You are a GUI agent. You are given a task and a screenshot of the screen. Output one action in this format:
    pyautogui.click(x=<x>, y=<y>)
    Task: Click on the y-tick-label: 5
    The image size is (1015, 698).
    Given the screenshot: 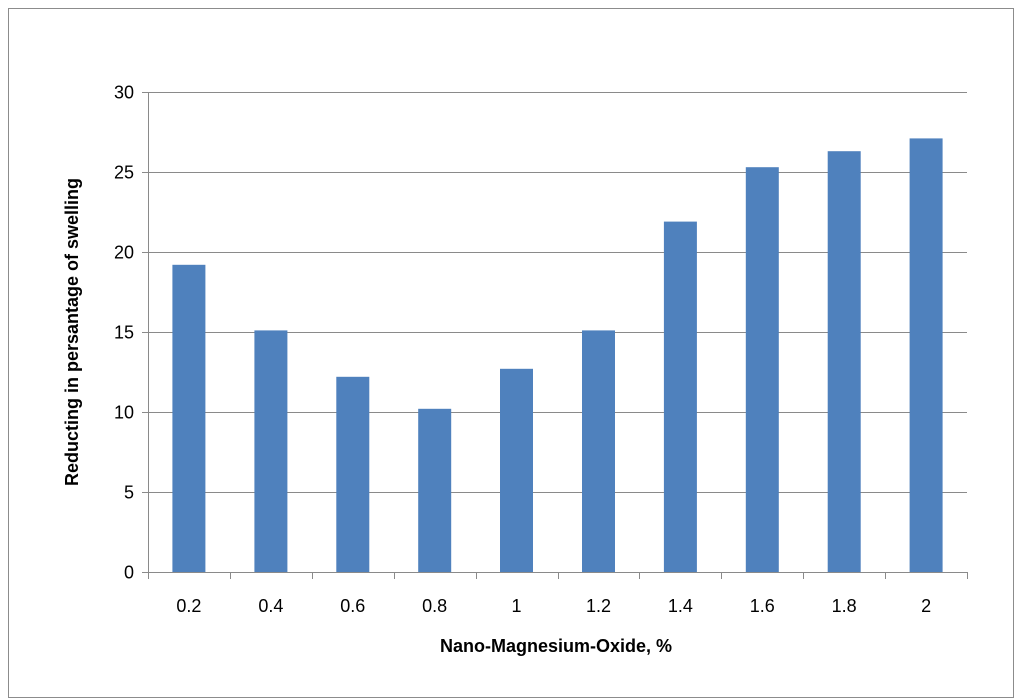 What is the action you would take?
    pyautogui.click(x=129, y=493)
    